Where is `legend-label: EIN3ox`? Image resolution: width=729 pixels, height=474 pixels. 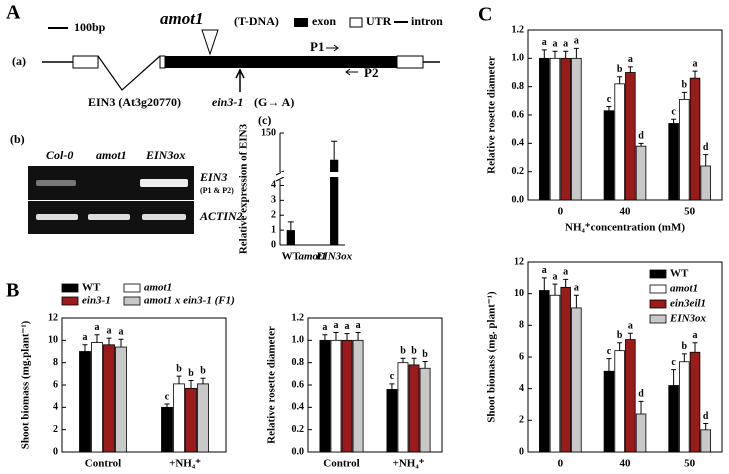 legend-label: EIN3ox is located at coordinates (688, 319).